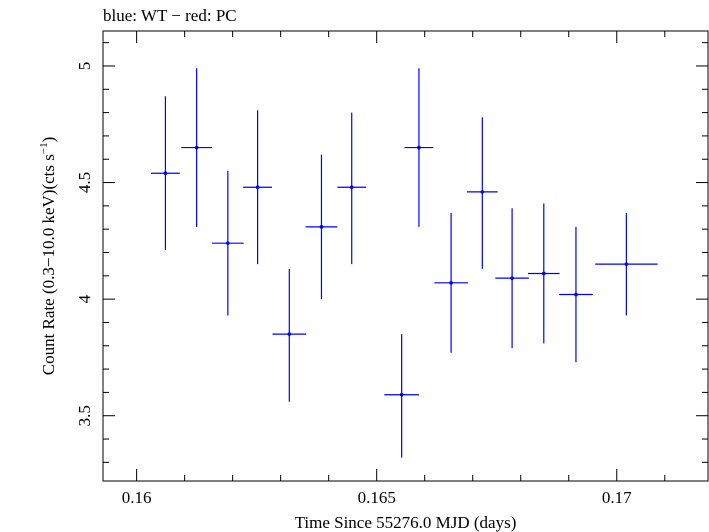 The height and width of the screenshot is (532, 709). I want to click on x-tick-label: 0.17, so click(617, 497).